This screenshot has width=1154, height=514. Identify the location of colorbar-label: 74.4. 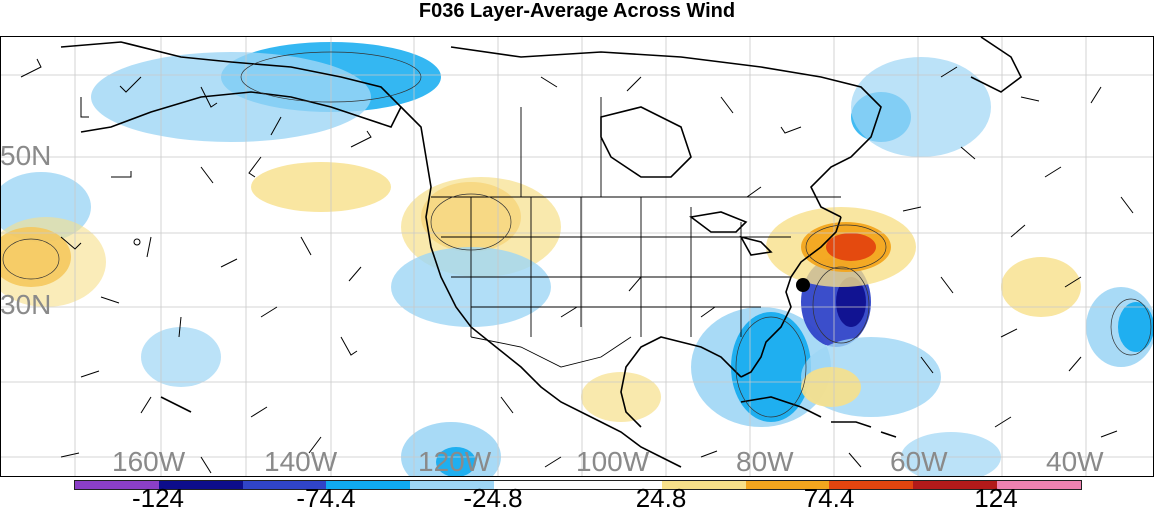
(829, 498).